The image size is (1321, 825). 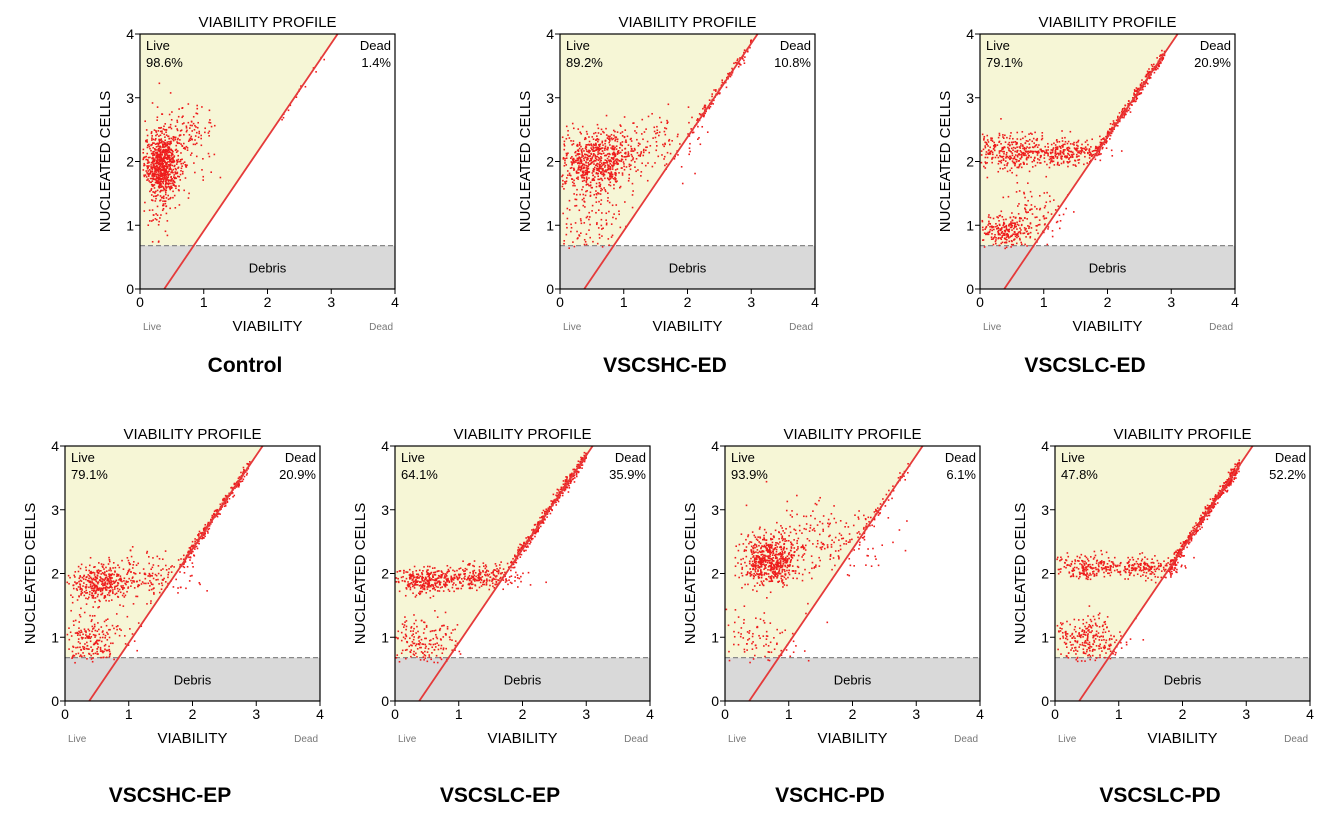 I want to click on panel-caption: Control, so click(x=245, y=365).